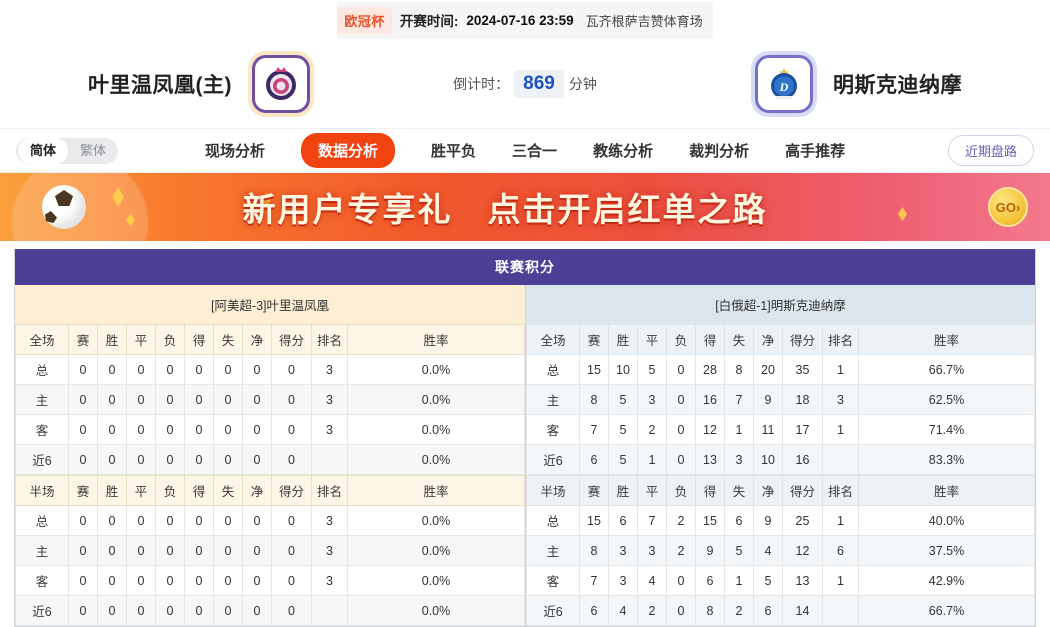 This screenshot has height=627, width=1050. Describe the element at coordinates (802, 429) in the screenshot. I see `cell-7: 17` at that location.